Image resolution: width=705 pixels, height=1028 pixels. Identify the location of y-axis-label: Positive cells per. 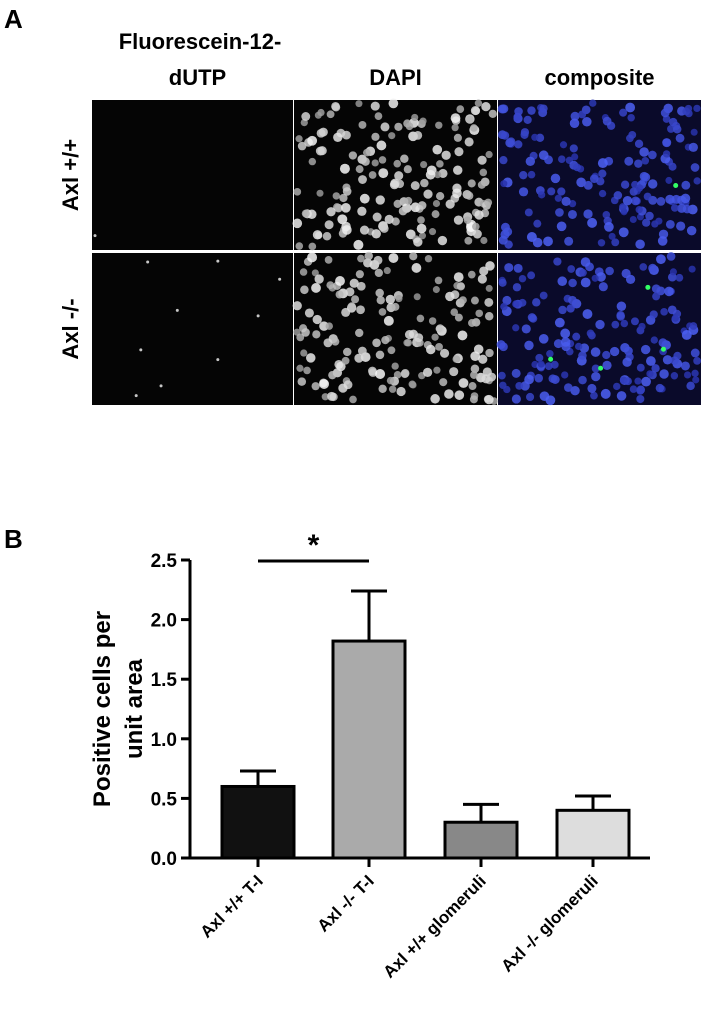
(102, 709).